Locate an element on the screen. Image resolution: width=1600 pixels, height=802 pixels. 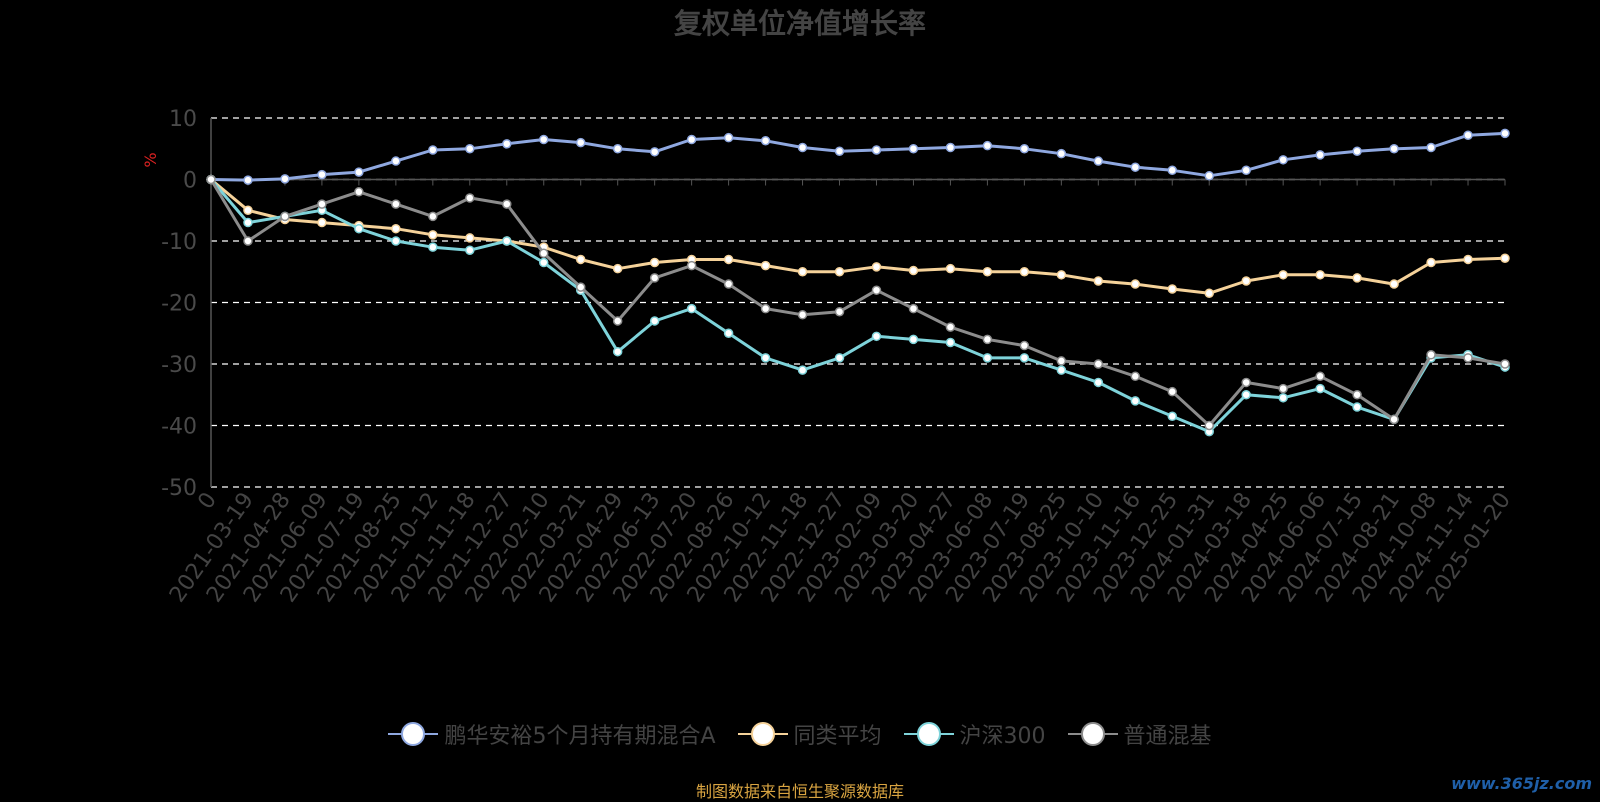
y-tick-label: -50 is located at coordinates (179, 488).